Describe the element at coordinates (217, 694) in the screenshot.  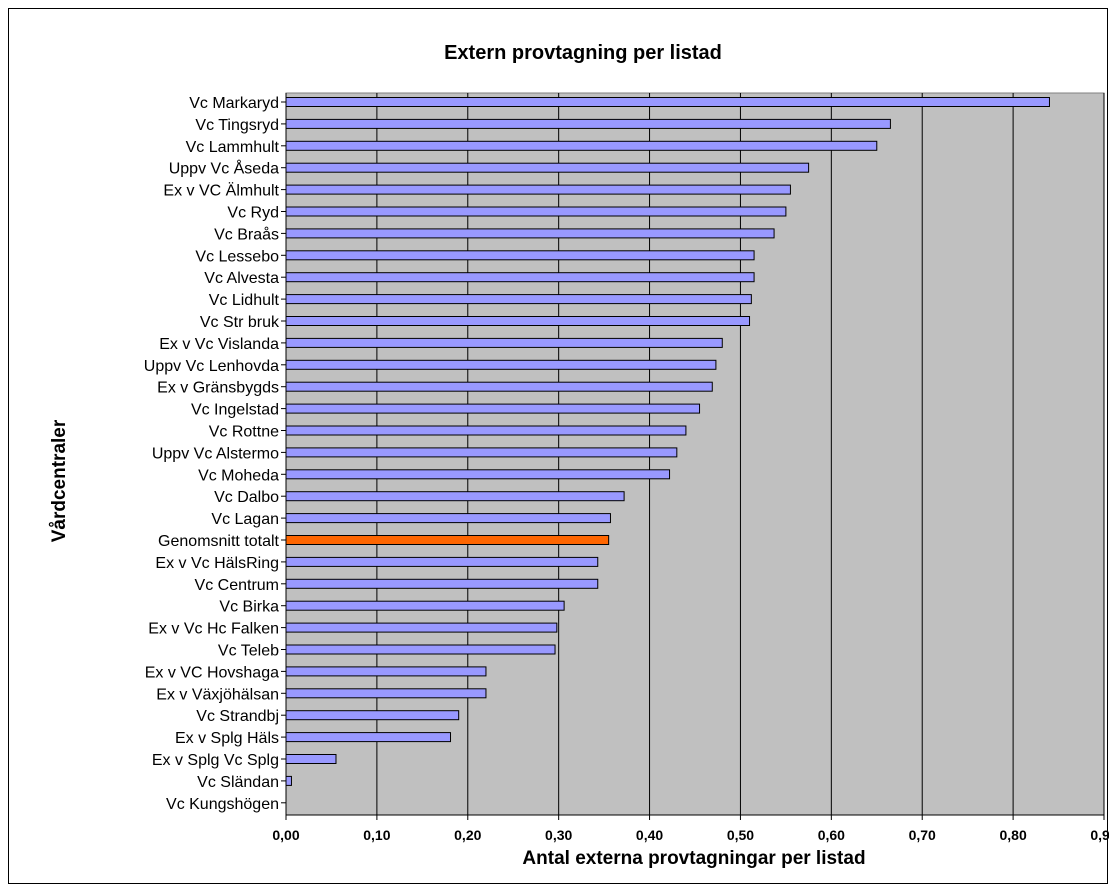
I see `category-label: Ex v Växjöhälsan` at that location.